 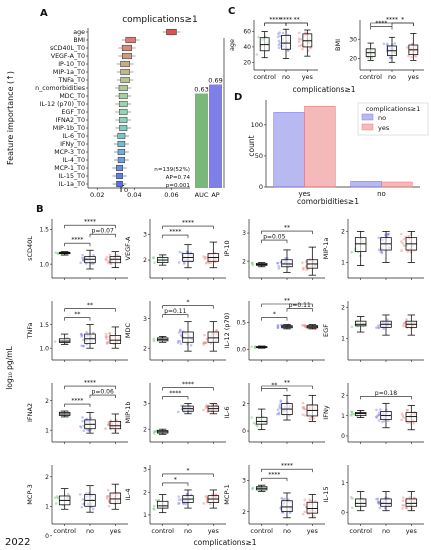 I want to click on panel-a-title: complications≥1, so click(x=160, y=20).